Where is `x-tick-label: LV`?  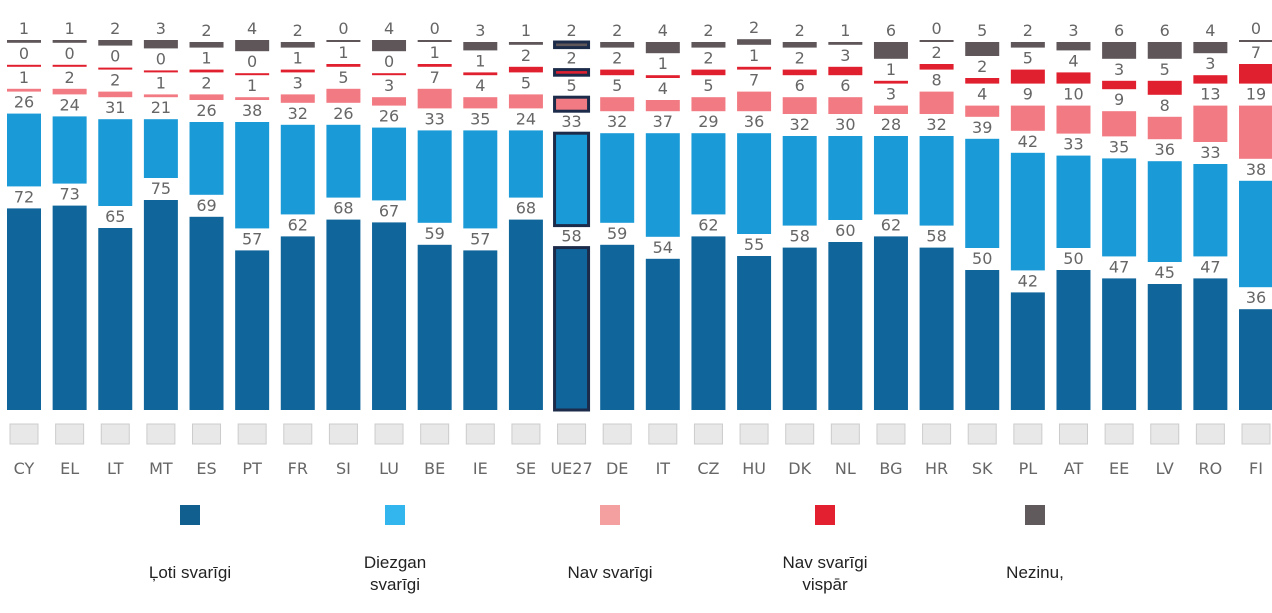
x-tick-label: LV is located at coordinates (1165, 468).